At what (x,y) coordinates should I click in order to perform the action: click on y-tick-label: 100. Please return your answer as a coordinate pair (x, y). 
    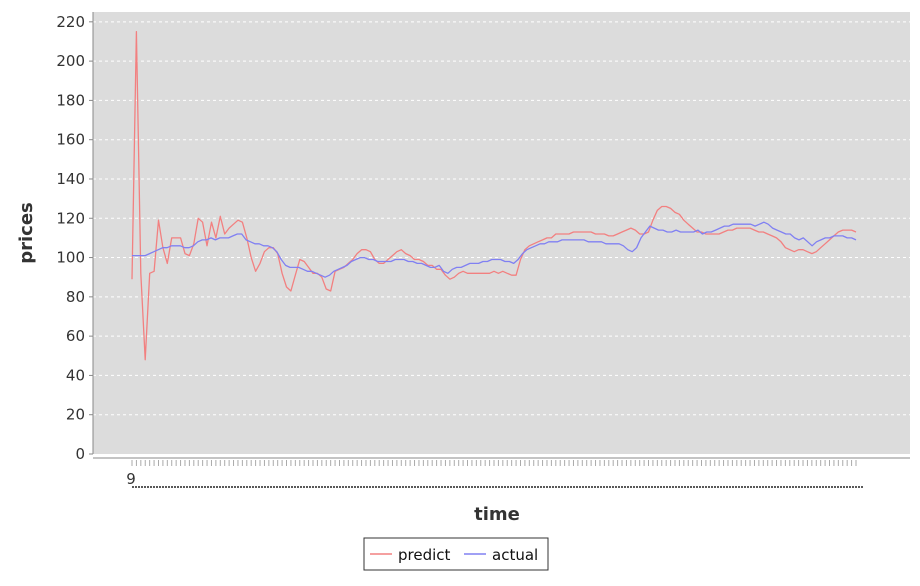
    Looking at the image, I should click on (70, 258).